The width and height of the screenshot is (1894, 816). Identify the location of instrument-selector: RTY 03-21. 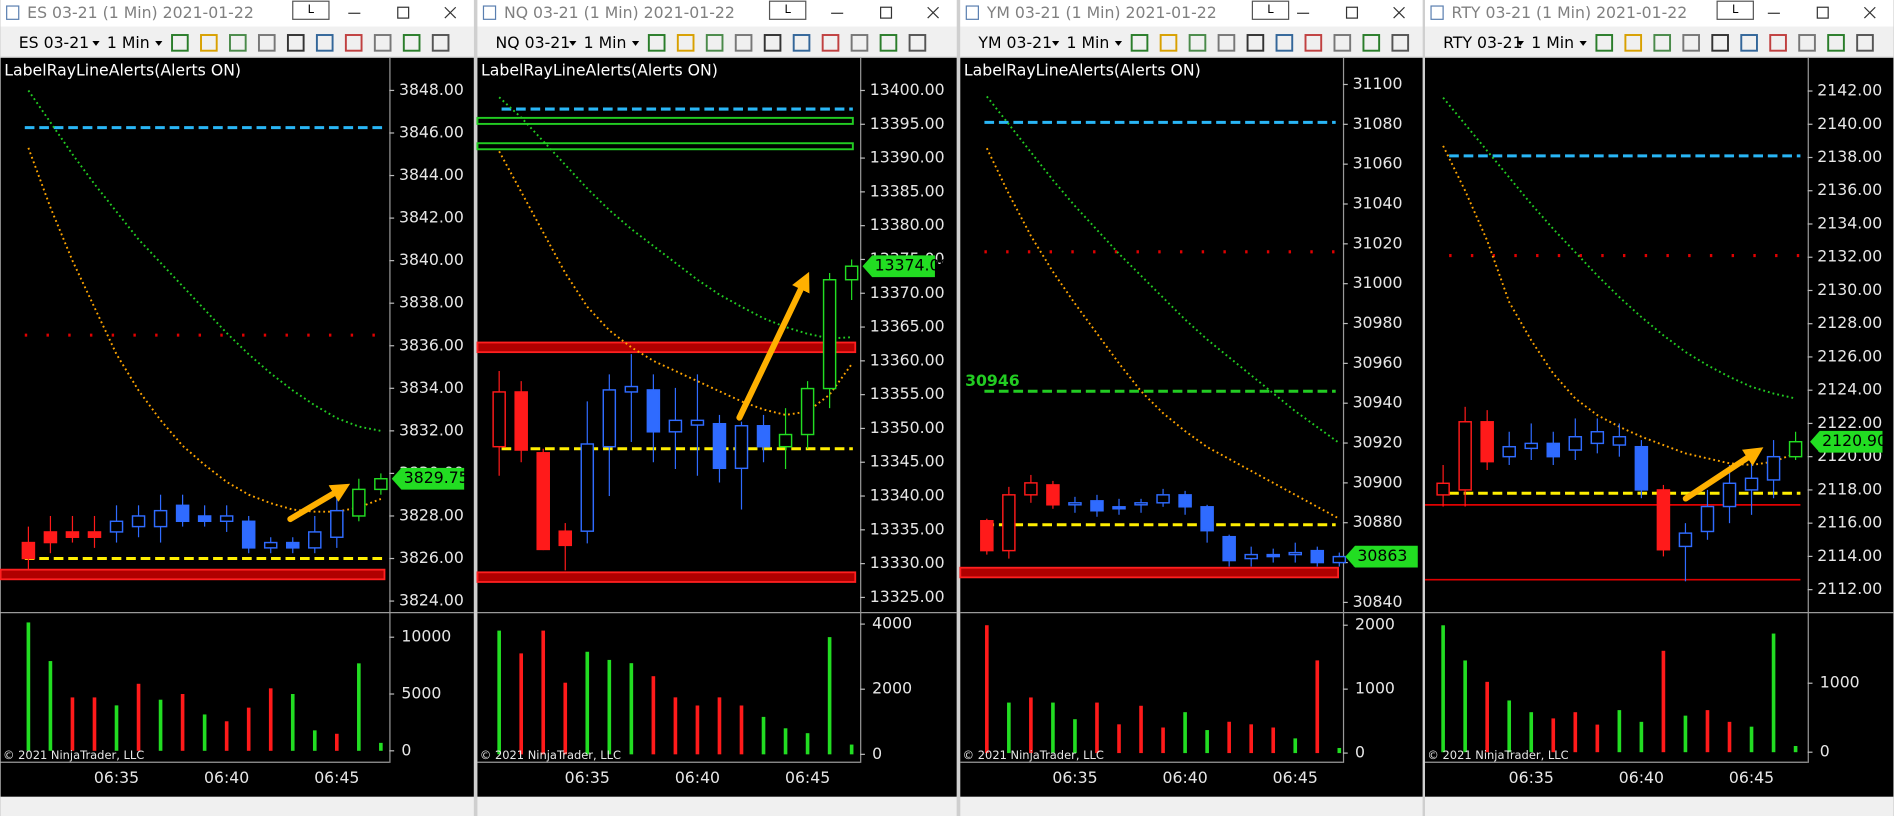
(1483, 42).